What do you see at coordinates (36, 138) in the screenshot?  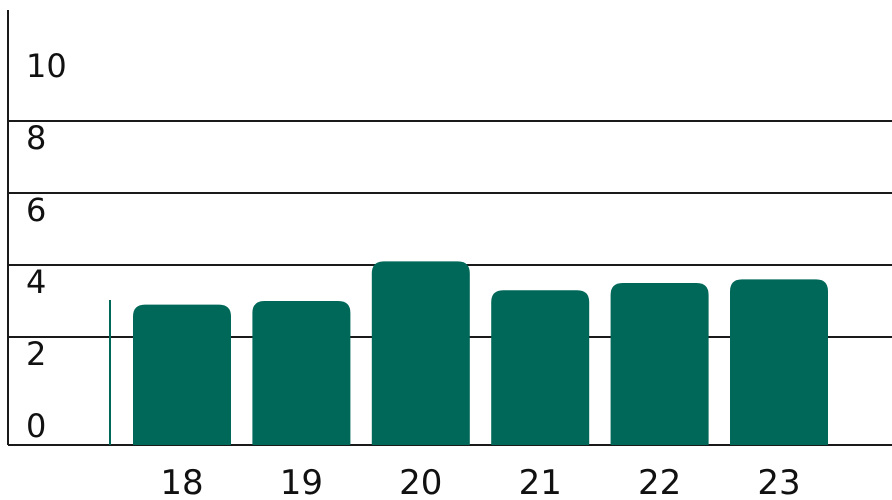 I see `y-tick-label-8: 8` at bounding box center [36, 138].